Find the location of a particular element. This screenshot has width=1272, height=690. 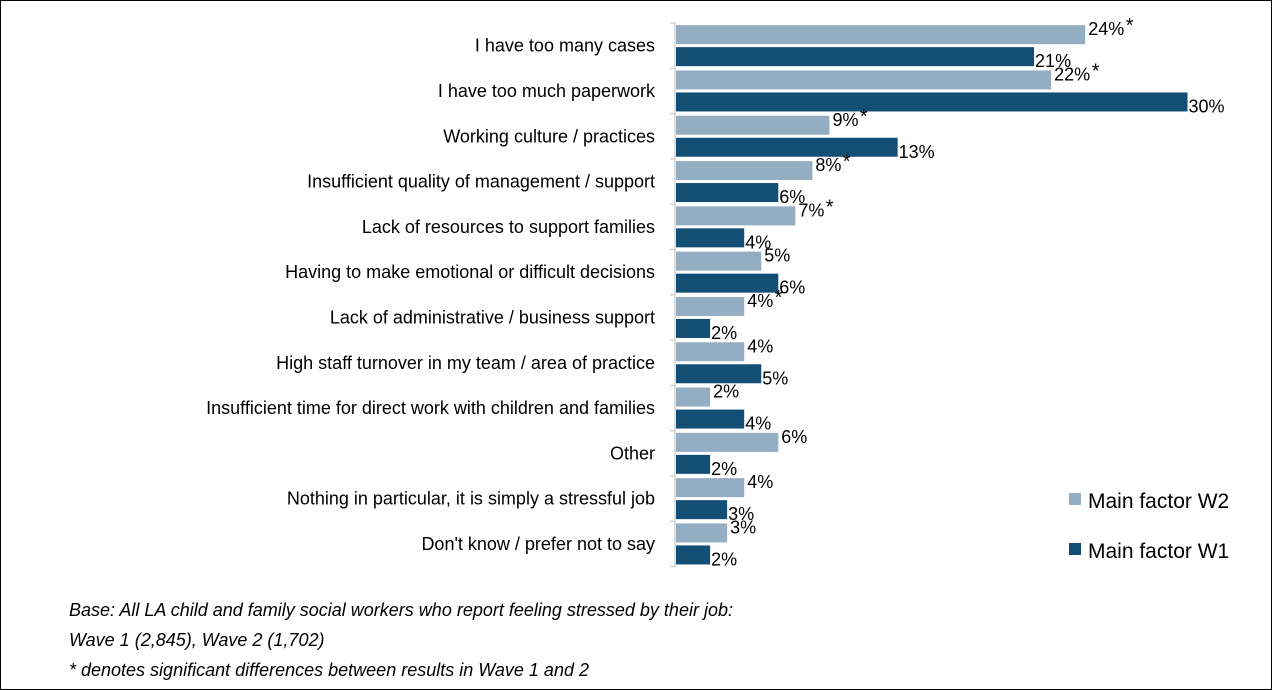

value-label-w2: 5% is located at coordinates (777, 256).